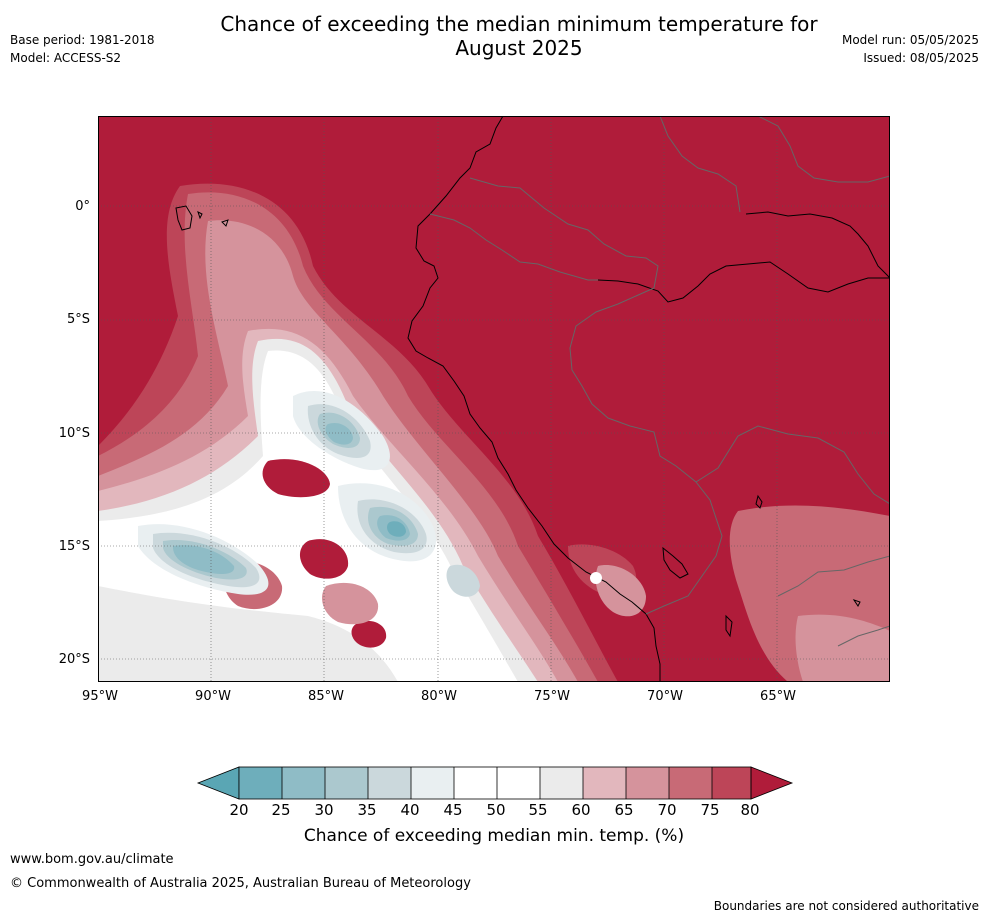 This screenshot has height=919, width=988. I want to click on lat-label-5s: 5°S, so click(78, 319).